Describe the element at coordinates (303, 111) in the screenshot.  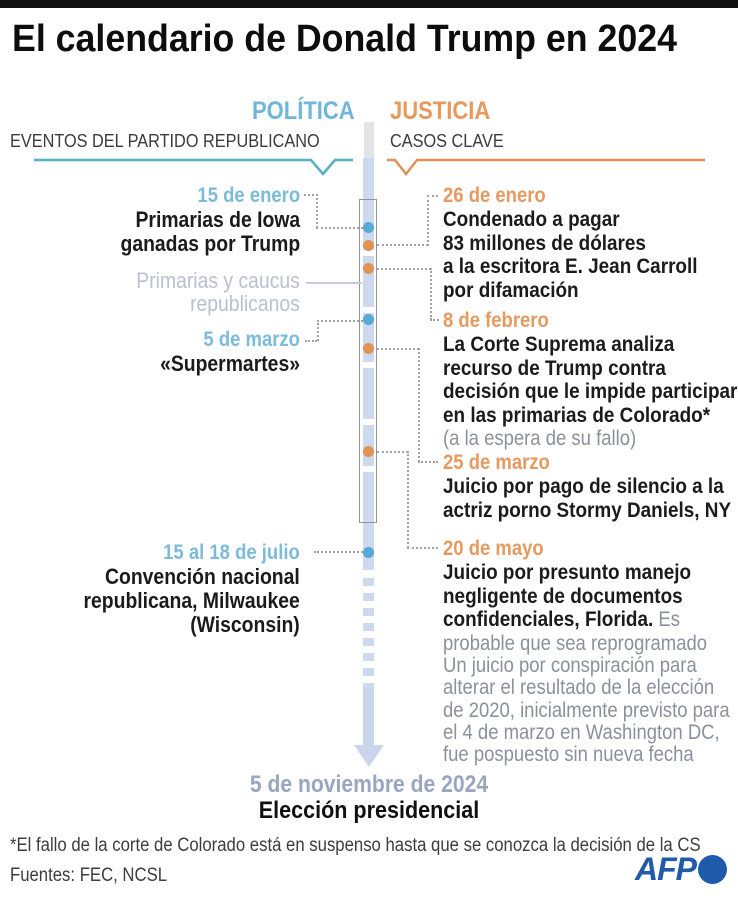
I see `politics-header: POLÍTICA` at that location.